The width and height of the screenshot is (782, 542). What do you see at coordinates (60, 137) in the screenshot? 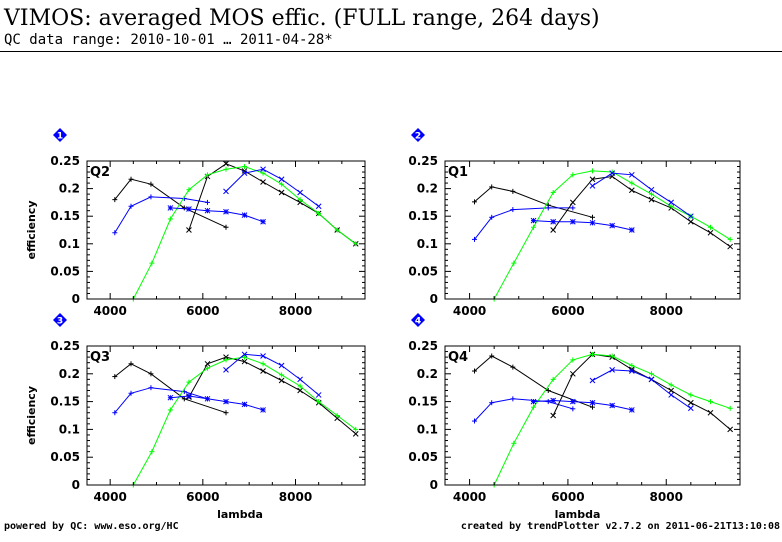
I see `panel-badge-label: 1` at bounding box center [60, 137].